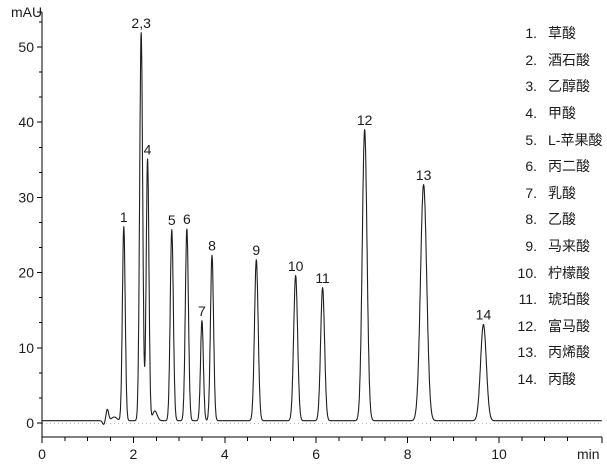 This screenshot has width=607, height=465. What do you see at coordinates (569, 86) in the screenshot?
I see `legend-item-name: 乙醇酸` at bounding box center [569, 86].